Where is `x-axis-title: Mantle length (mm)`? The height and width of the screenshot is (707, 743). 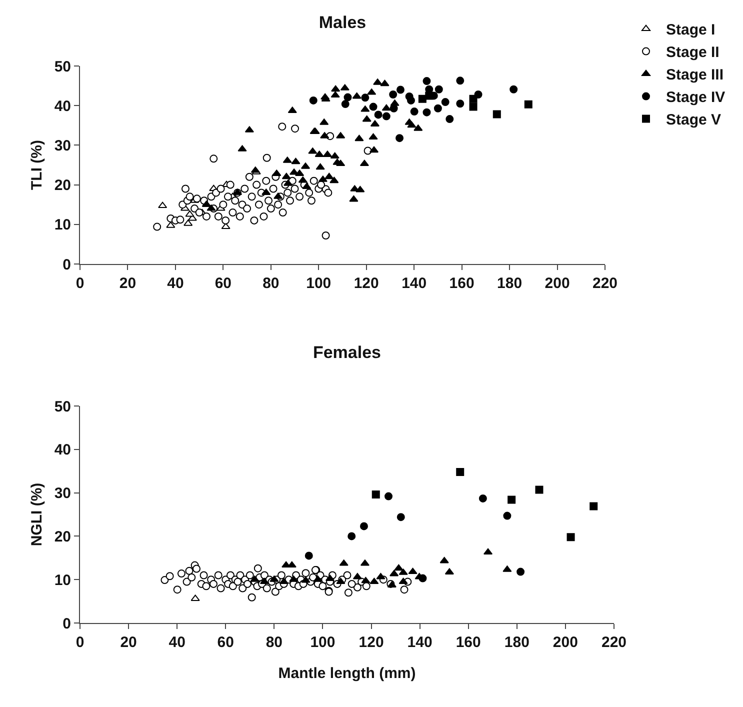
x-axis-title: Mantle length (mm) is located at coordinates (347, 673).